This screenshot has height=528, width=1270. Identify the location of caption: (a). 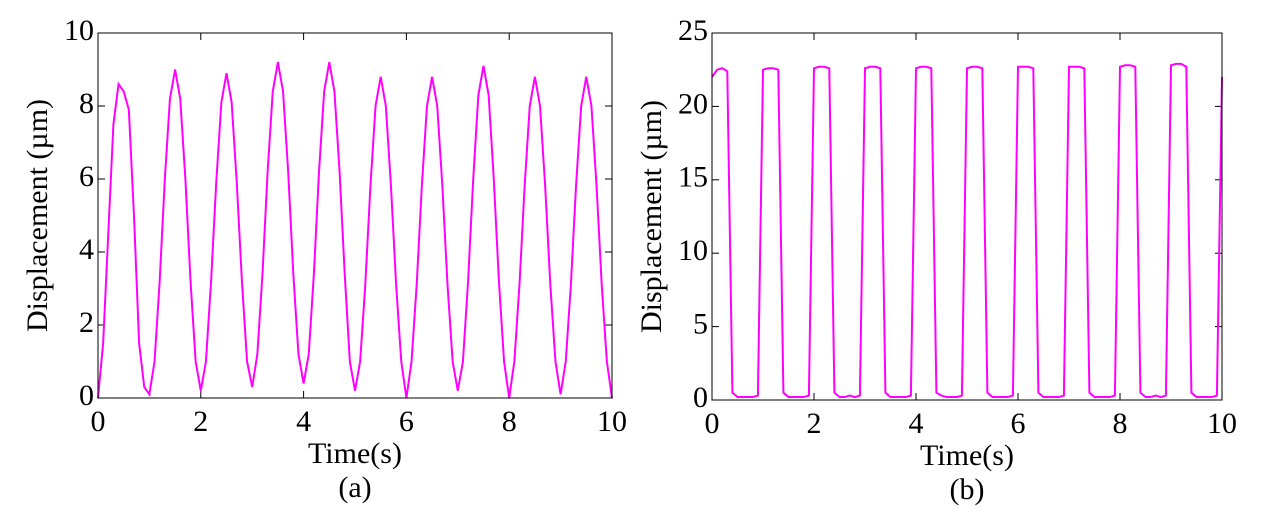
(354, 487).